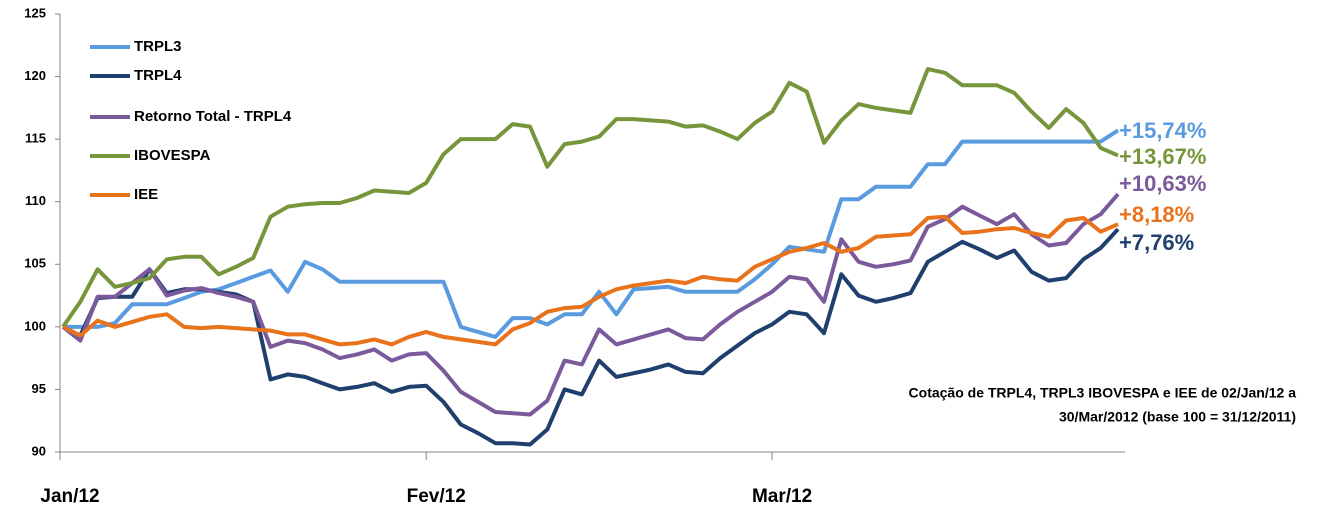  What do you see at coordinates (39, 450) in the screenshot?
I see `y-tick-label: 90` at bounding box center [39, 450].